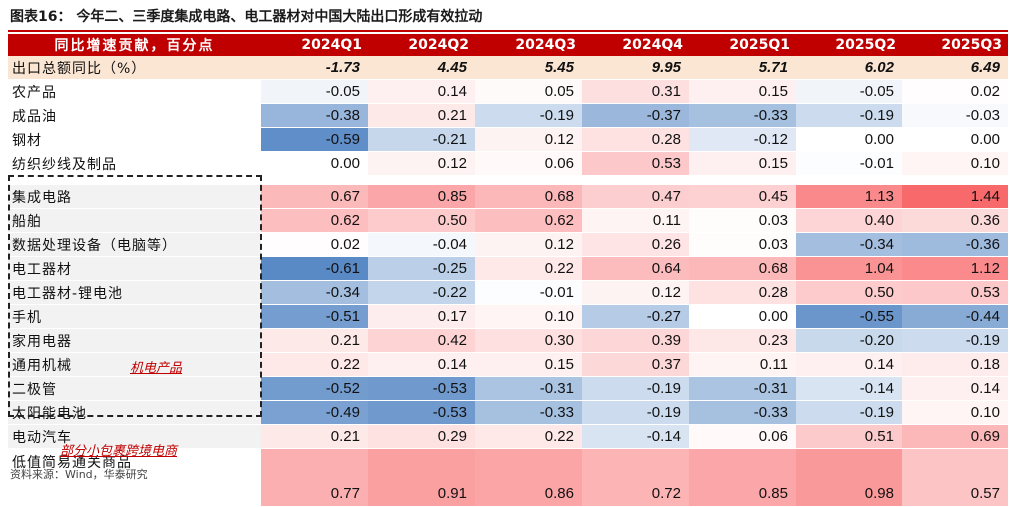 The image size is (1017, 507). Describe the element at coordinates (134, 139) in the screenshot. I see `row-label: 钢材` at that location.